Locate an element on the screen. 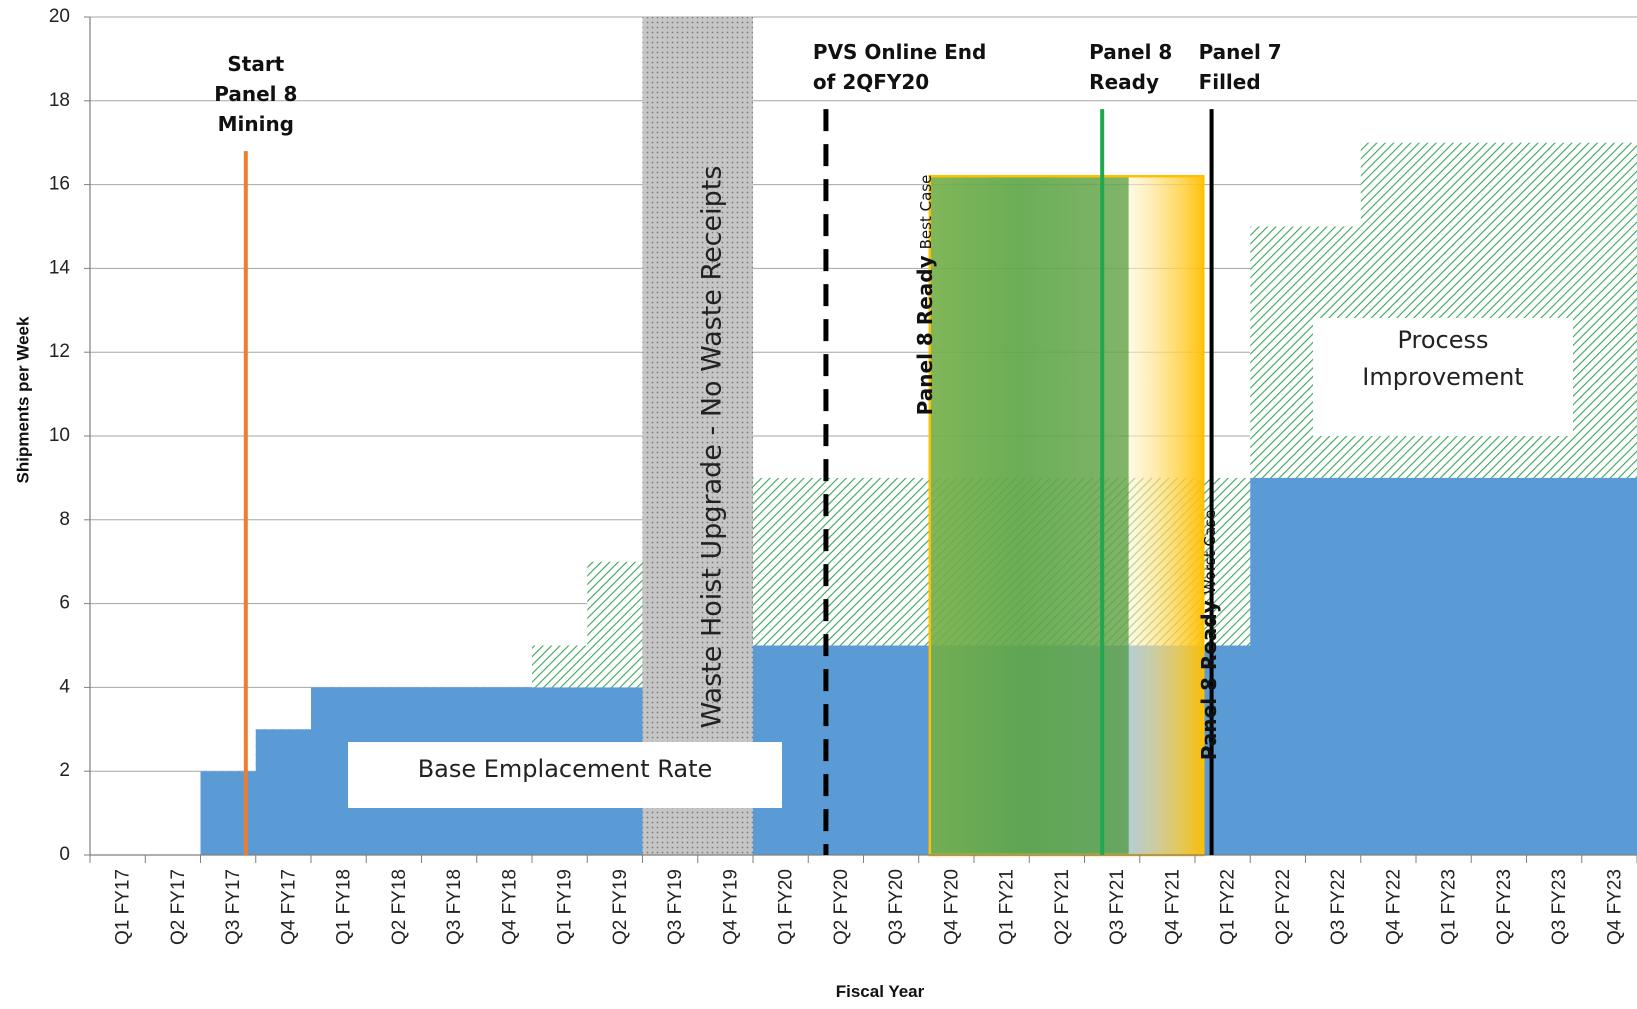  process-improvement-label-line1: Process is located at coordinates (1442, 340).